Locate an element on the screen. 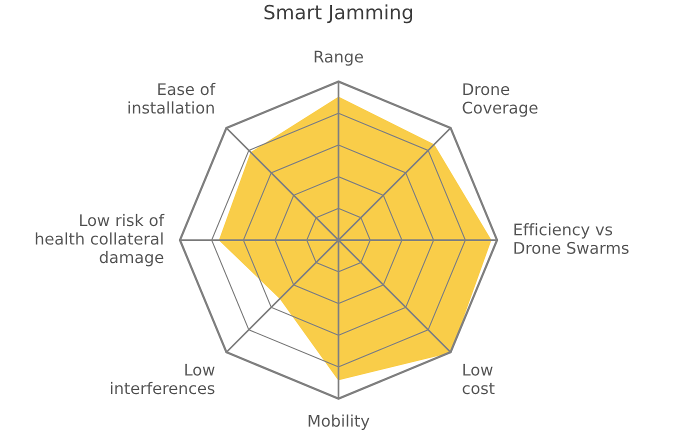  spoke-label: Drone Coverage is located at coordinates (500, 100).